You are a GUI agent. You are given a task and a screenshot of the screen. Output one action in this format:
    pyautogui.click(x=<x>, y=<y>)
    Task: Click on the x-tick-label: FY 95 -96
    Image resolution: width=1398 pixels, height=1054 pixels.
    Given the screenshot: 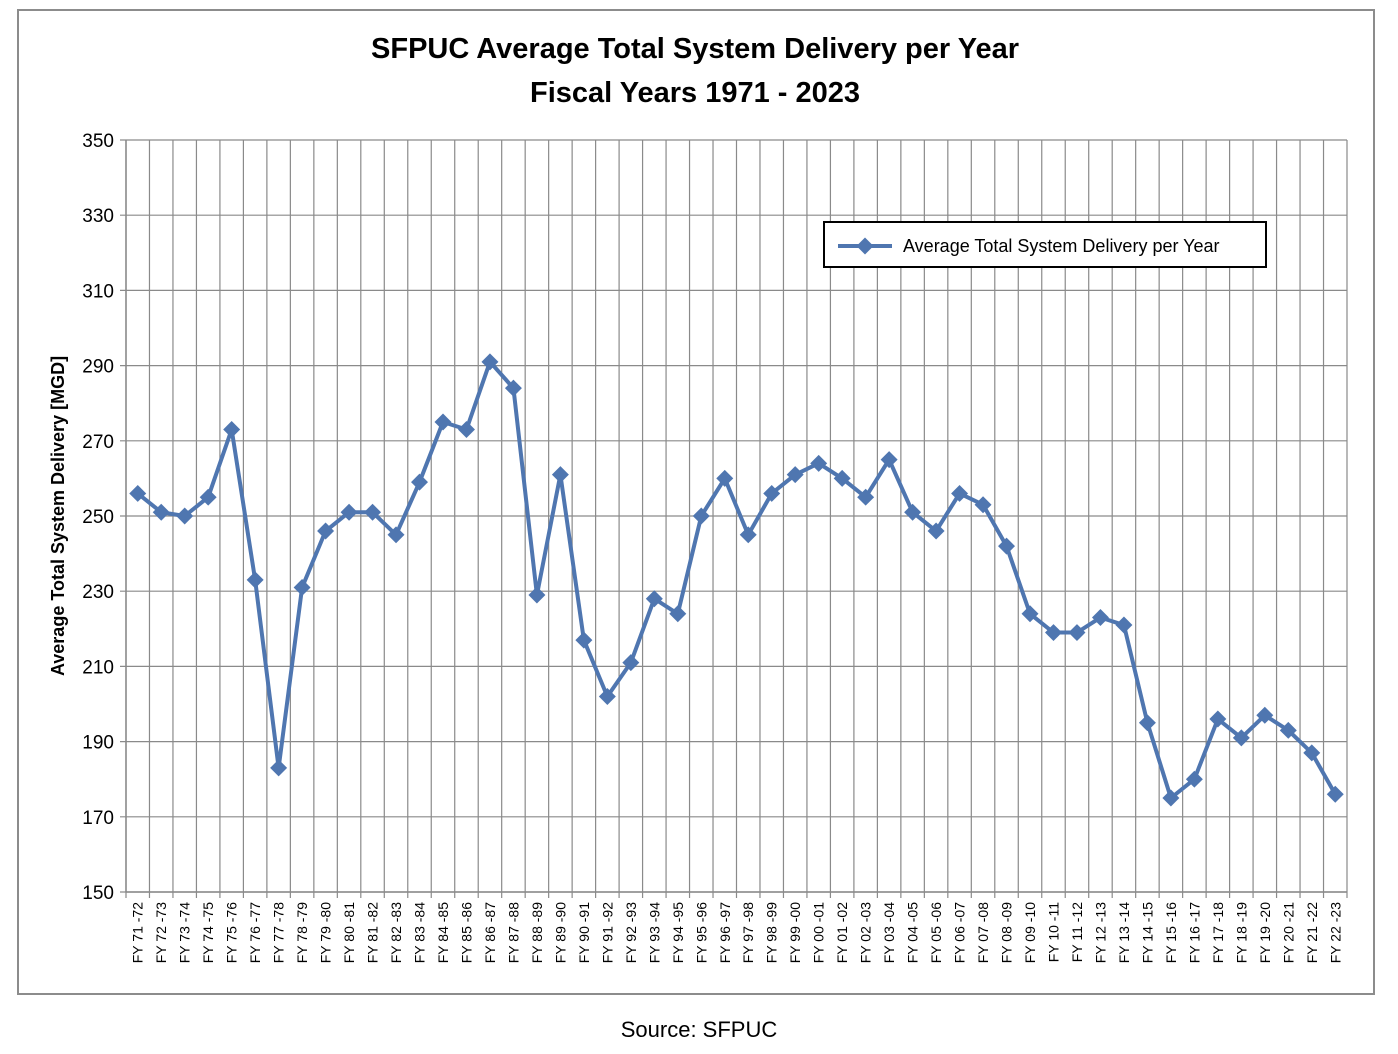 What is the action you would take?
    pyautogui.click(x=701, y=932)
    